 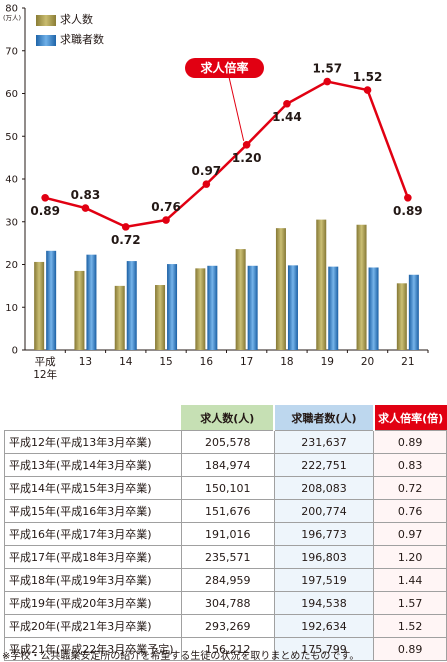 I want to click on table-row: 平成18年(平成19年3月卒業) 284,959 197,519 1.44, so click(x=225, y=580).